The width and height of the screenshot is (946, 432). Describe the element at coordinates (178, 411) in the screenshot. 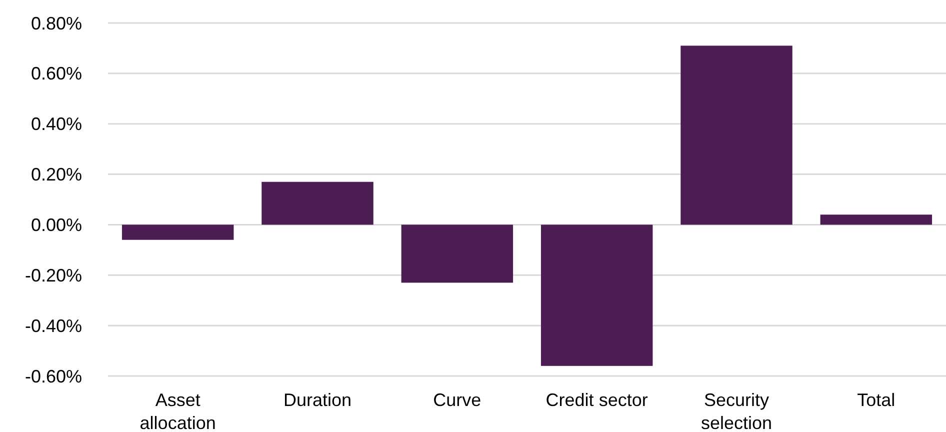

I see `x-tick-label: Asset allocation` at that location.